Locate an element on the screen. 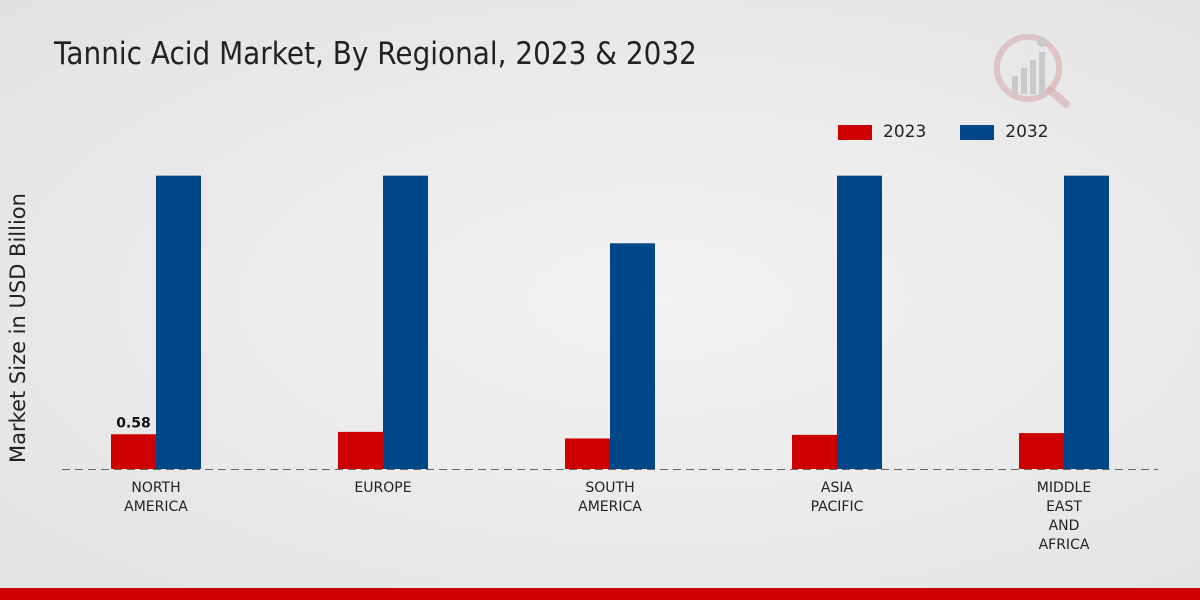  legend-label-2023: 2023 is located at coordinates (905, 132).